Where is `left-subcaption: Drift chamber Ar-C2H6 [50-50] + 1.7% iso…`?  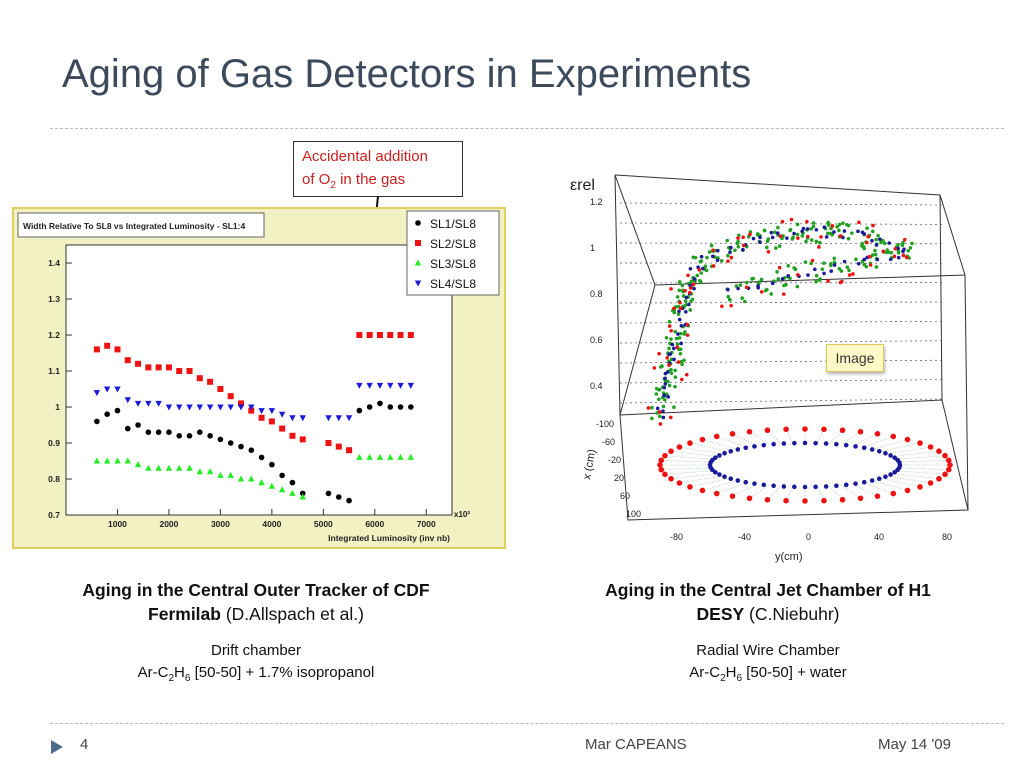 left-subcaption: Drift chamber Ar-C2H6 [50-50] + 1.7% iso… is located at coordinates (256, 663).